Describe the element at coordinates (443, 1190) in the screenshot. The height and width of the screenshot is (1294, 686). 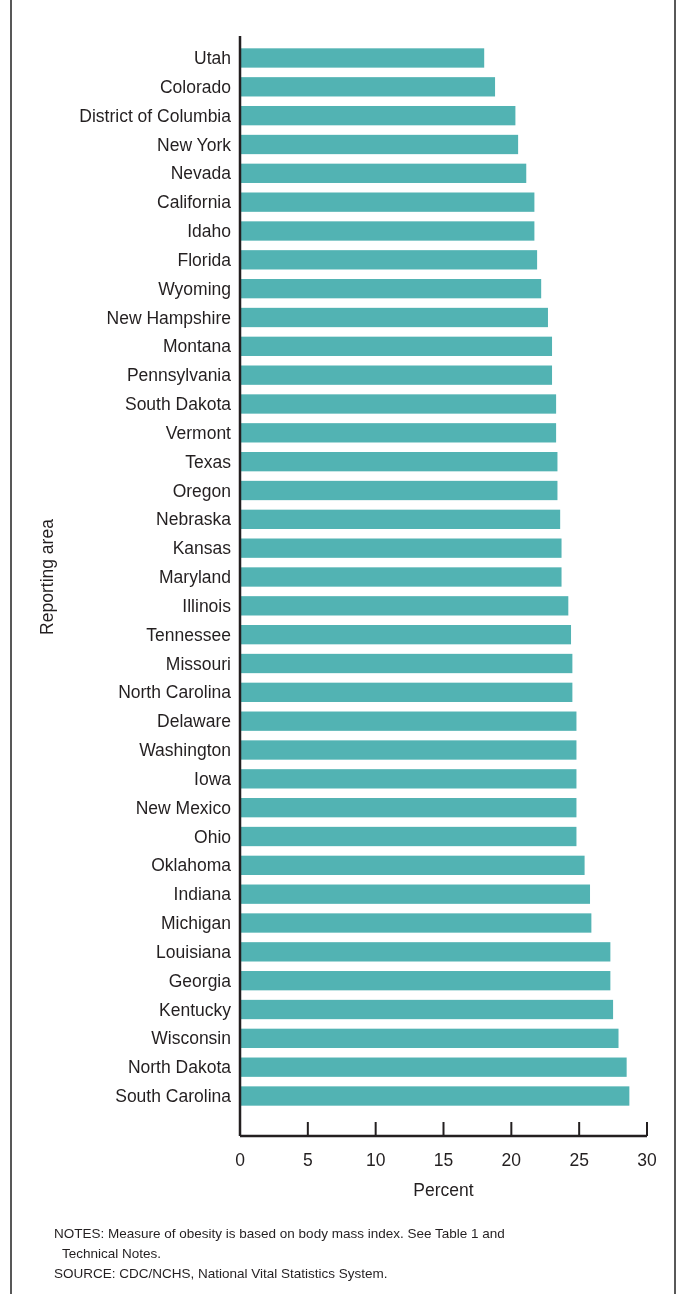
I see `x-axis-title: Percent` at that location.